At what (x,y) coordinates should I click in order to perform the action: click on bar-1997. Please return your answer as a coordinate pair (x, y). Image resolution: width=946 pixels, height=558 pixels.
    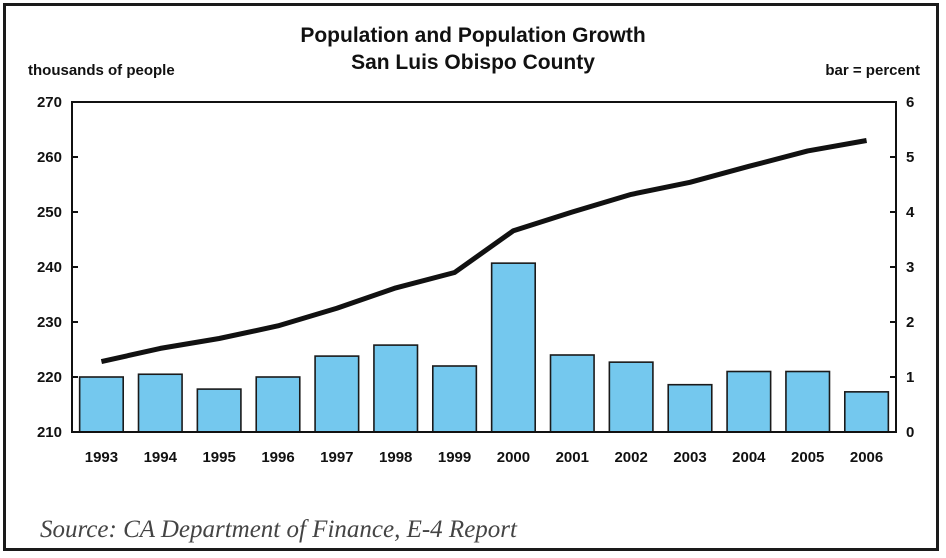
    Looking at the image, I should click on (337, 394).